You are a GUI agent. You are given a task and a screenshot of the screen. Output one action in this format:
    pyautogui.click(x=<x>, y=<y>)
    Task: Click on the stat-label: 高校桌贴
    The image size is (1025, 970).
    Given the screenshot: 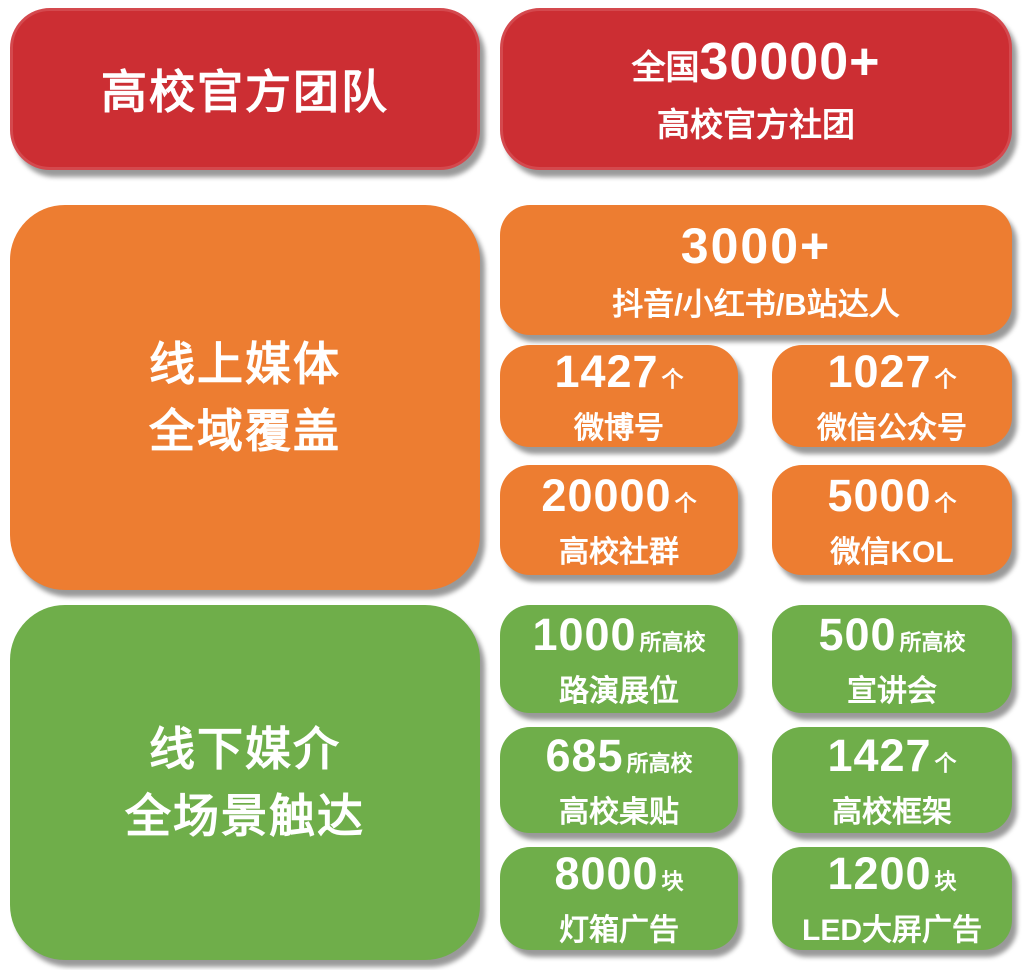 What is the action you would take?
    pyautogui.click(x=619, y=812)
    